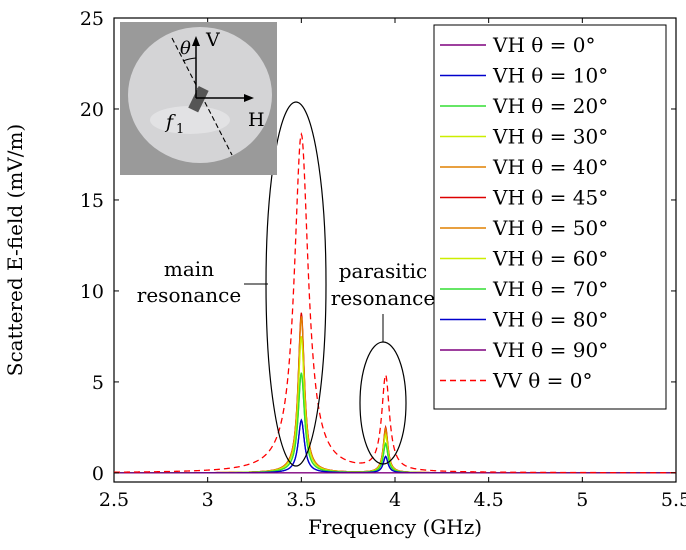  What do you see at coordinates (180, 129) in the screenshot?
I see `inset-f-sub-label: 1` at bounding box center [180, 129].